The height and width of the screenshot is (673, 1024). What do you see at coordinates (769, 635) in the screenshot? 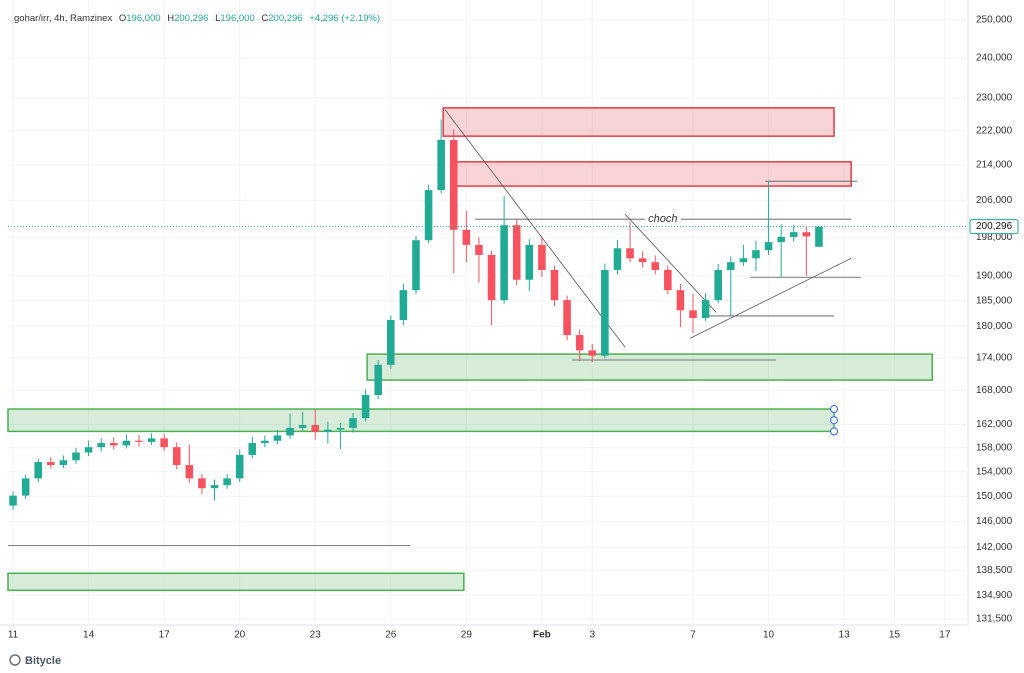
I see `x-tick-label: 10` at bounding box center [769, 635].